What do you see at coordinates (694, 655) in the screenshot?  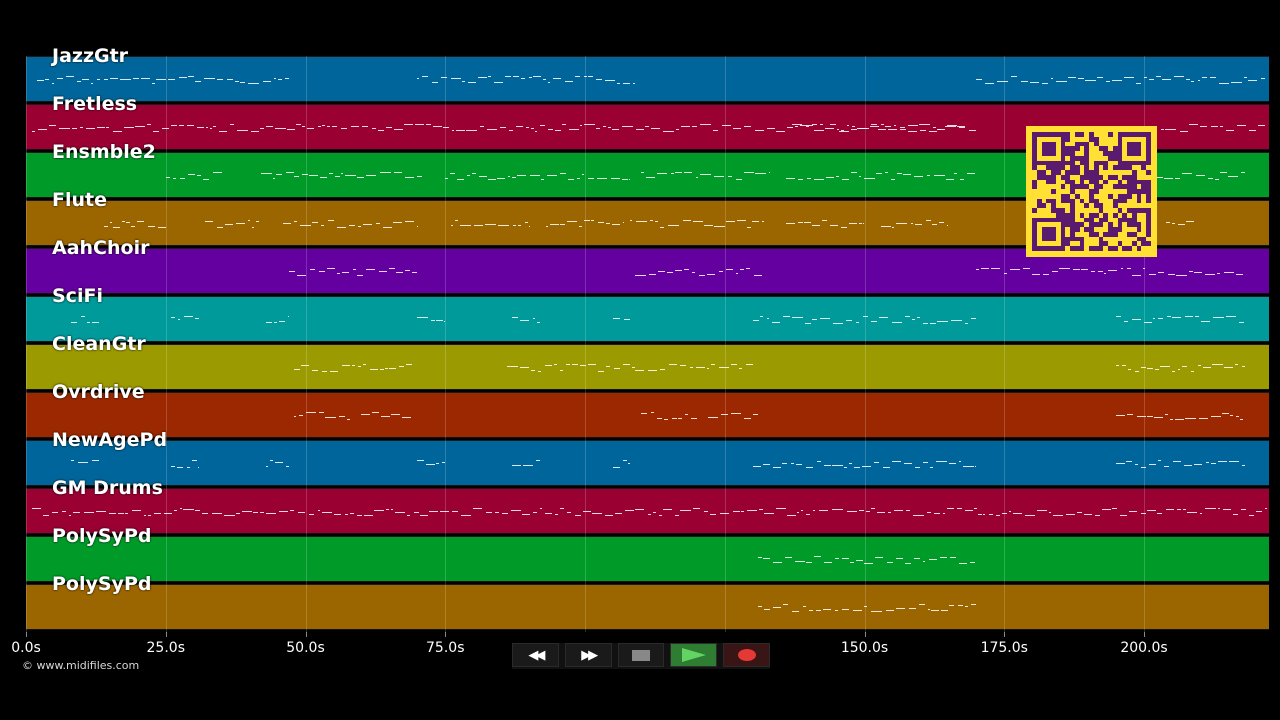 I see `play-button` at bounding box center [694, 655].